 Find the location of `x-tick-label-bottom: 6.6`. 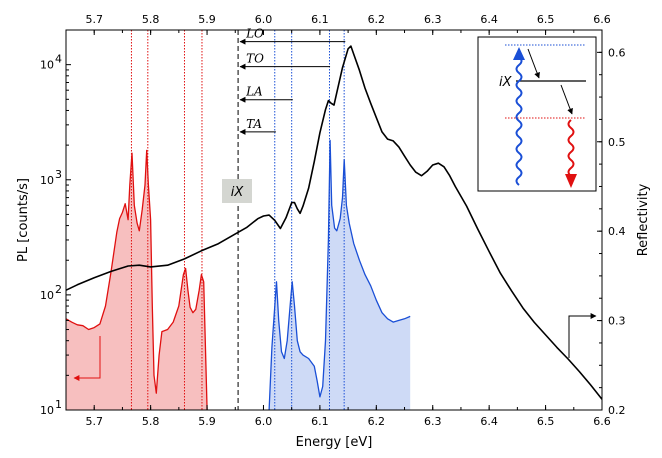

x-tick-label-bottom: 6.6 is located at coordinates (602, 421).